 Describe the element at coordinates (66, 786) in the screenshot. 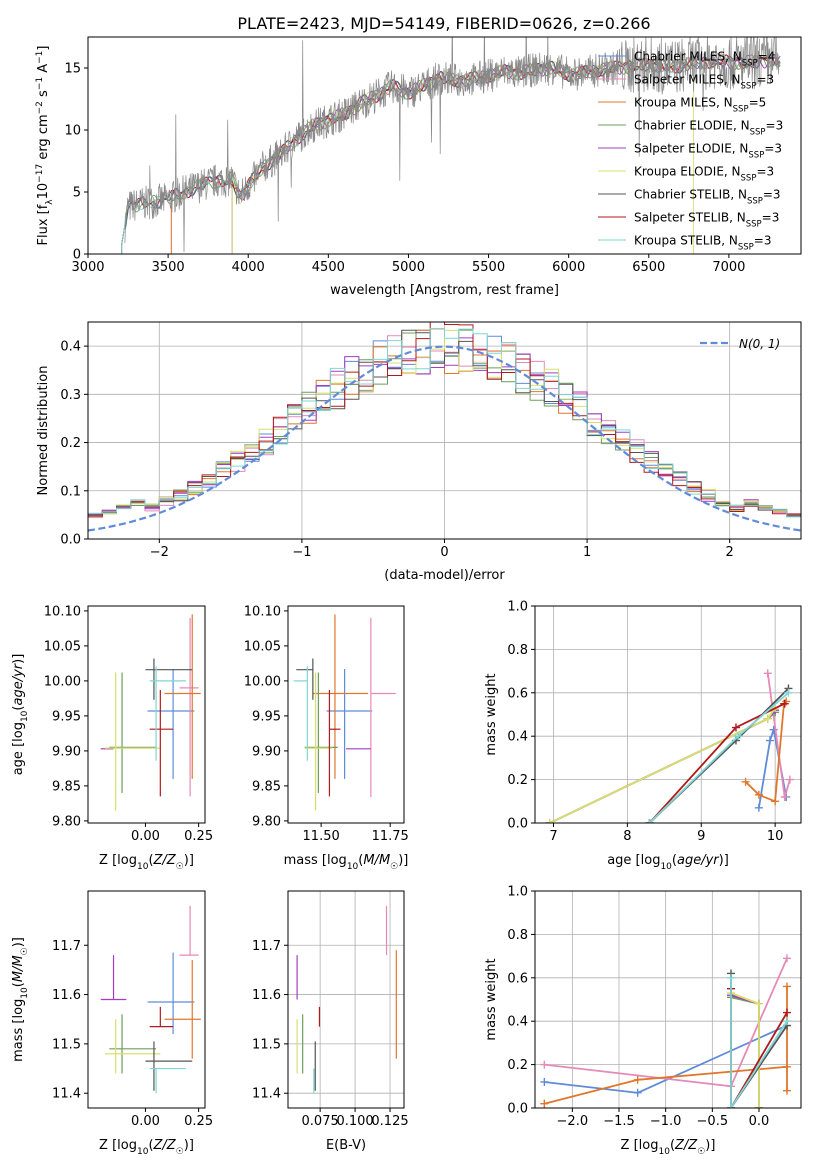

I see `y-tick-label: 9.85` at that location.